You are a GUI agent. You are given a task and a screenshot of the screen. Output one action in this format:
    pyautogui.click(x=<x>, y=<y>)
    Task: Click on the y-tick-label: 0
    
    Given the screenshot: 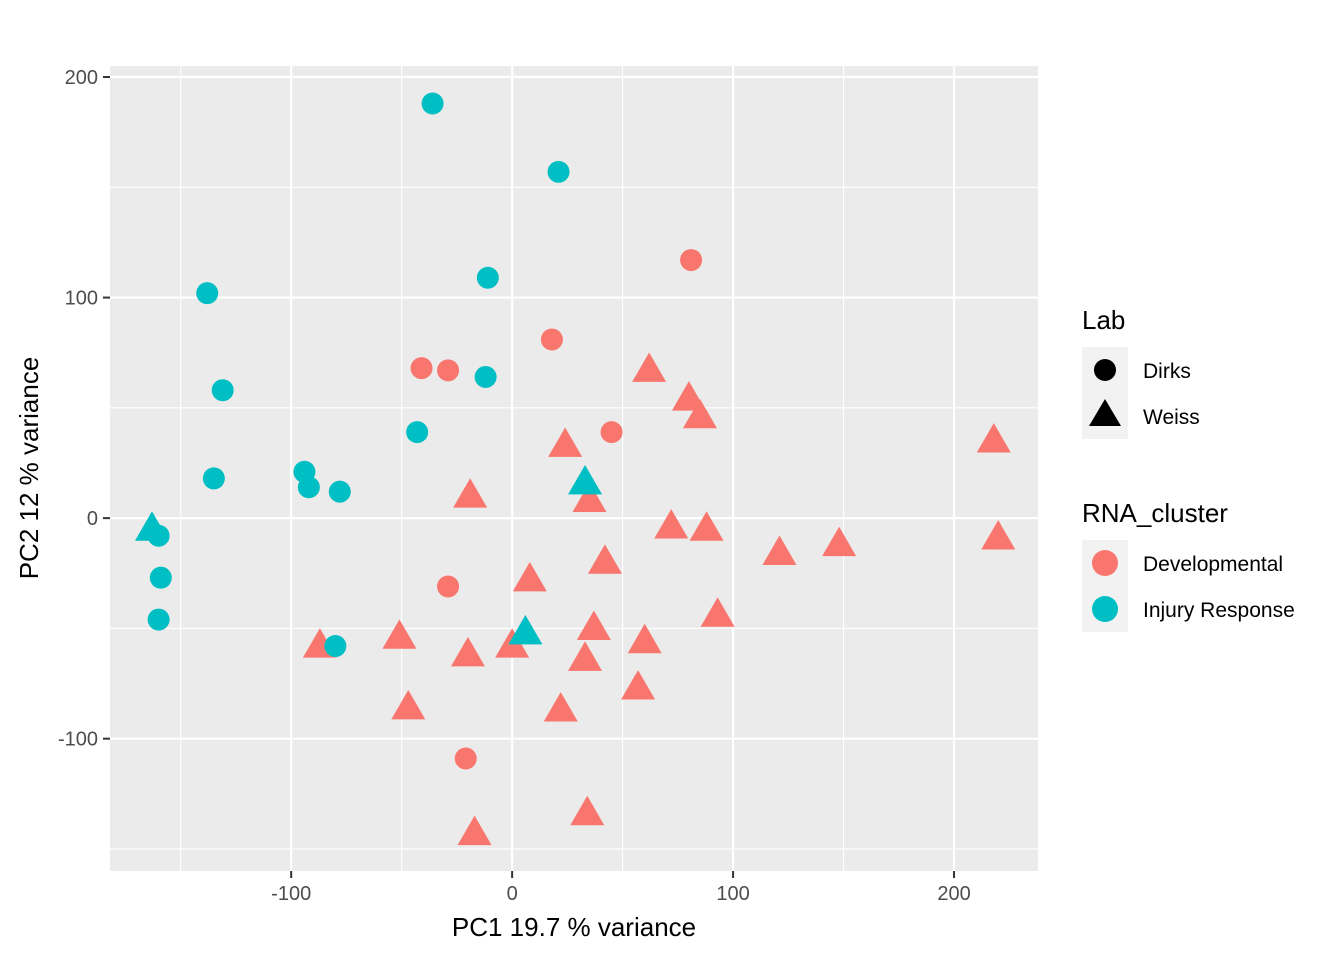 What is the action you would take?
    pyautogui.click(x=92, y=519)
    